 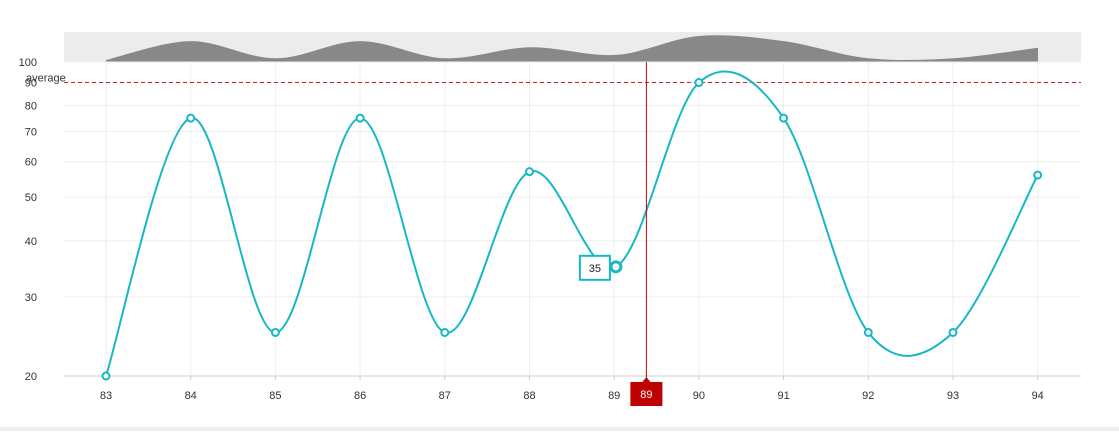 I want to click on highlighted-point, so click(x=616, y=267).